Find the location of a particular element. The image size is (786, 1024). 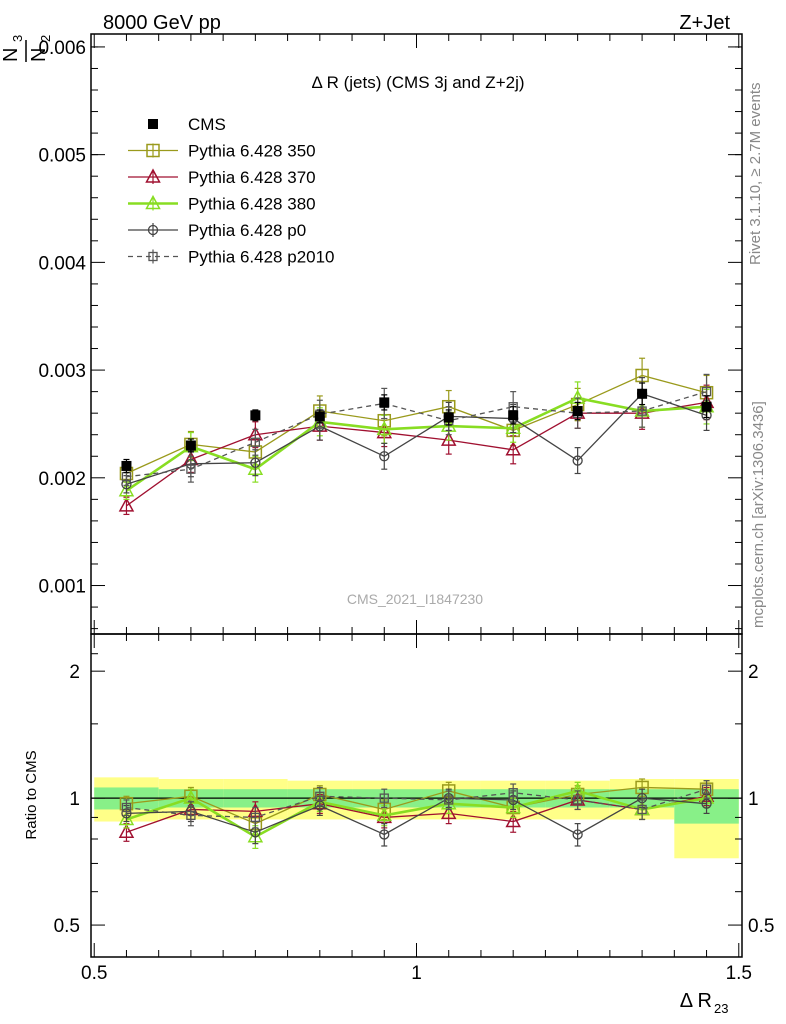

ratio-ytick-label-right: 2 is located at coordinates (753, 672).